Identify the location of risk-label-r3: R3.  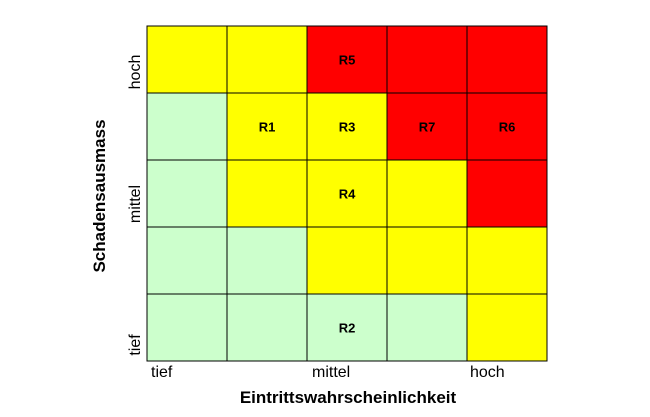
(347, 127).